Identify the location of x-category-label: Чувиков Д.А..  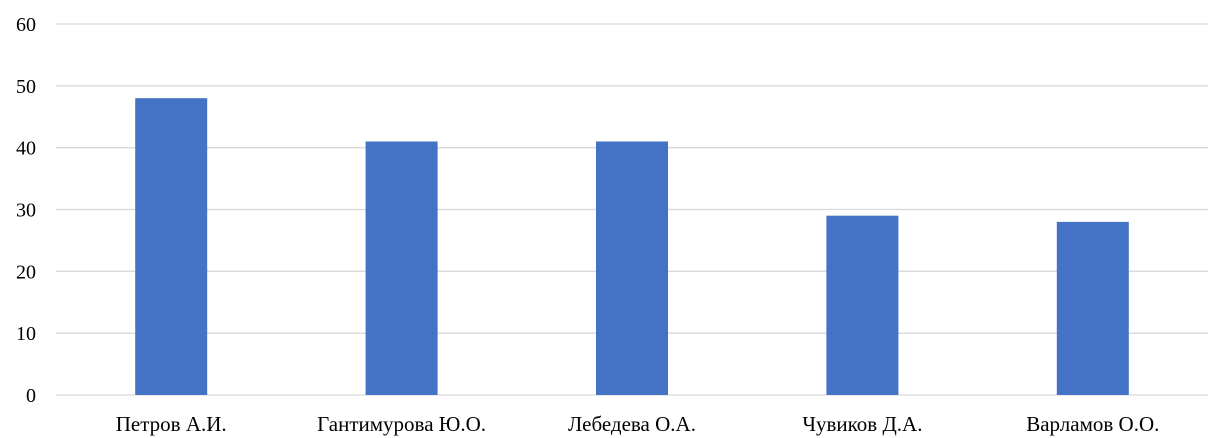
(862, 424).